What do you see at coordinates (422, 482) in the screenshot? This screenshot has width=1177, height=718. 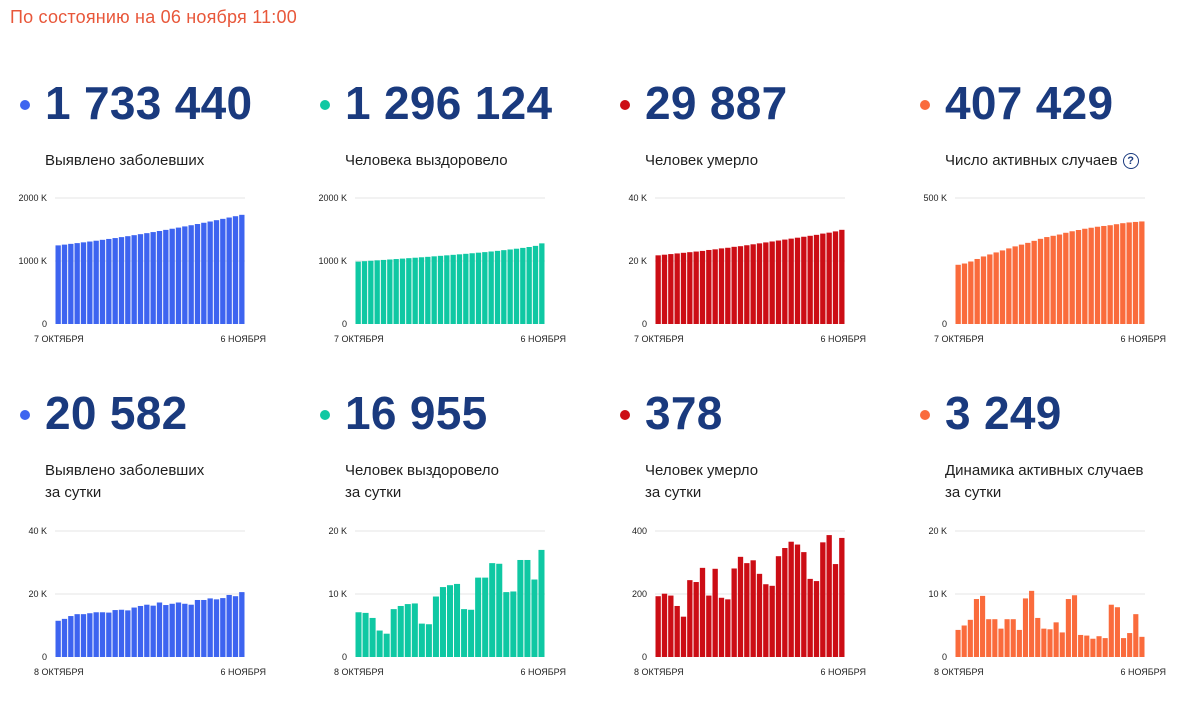 I see `stat-label: Человек выздоровело за сутки` at bounding box center [422, 482].